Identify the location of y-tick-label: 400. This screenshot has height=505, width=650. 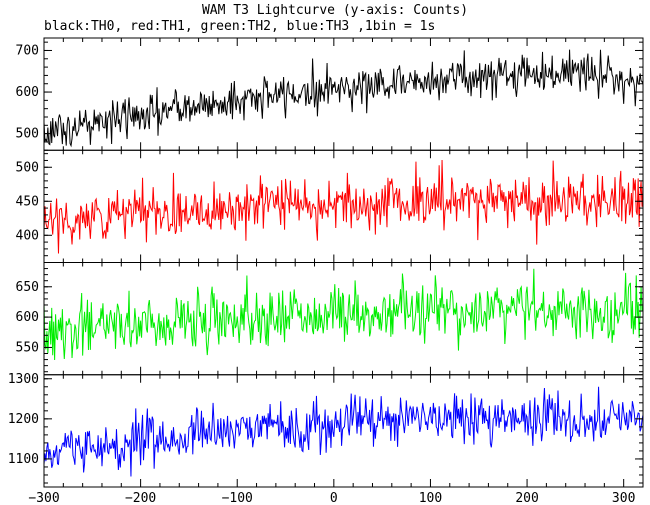
(27, 235).